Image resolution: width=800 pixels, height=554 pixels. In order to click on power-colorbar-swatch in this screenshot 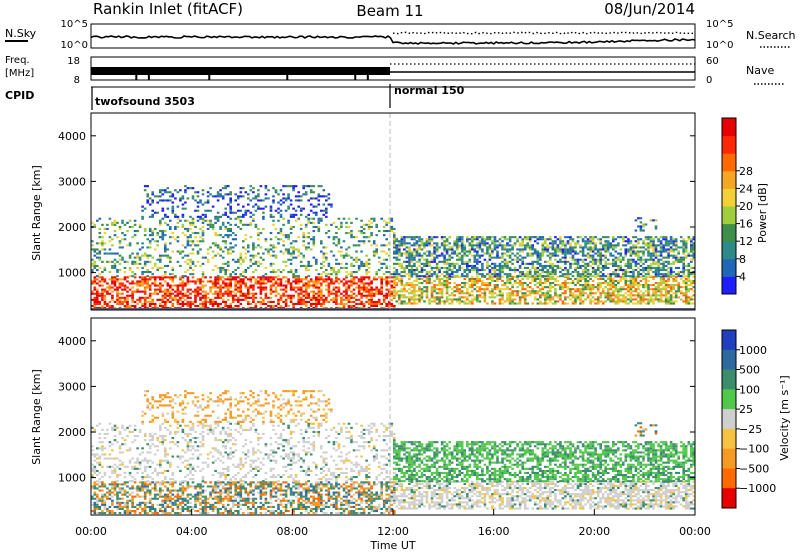, I will do `click(729, 232)`.